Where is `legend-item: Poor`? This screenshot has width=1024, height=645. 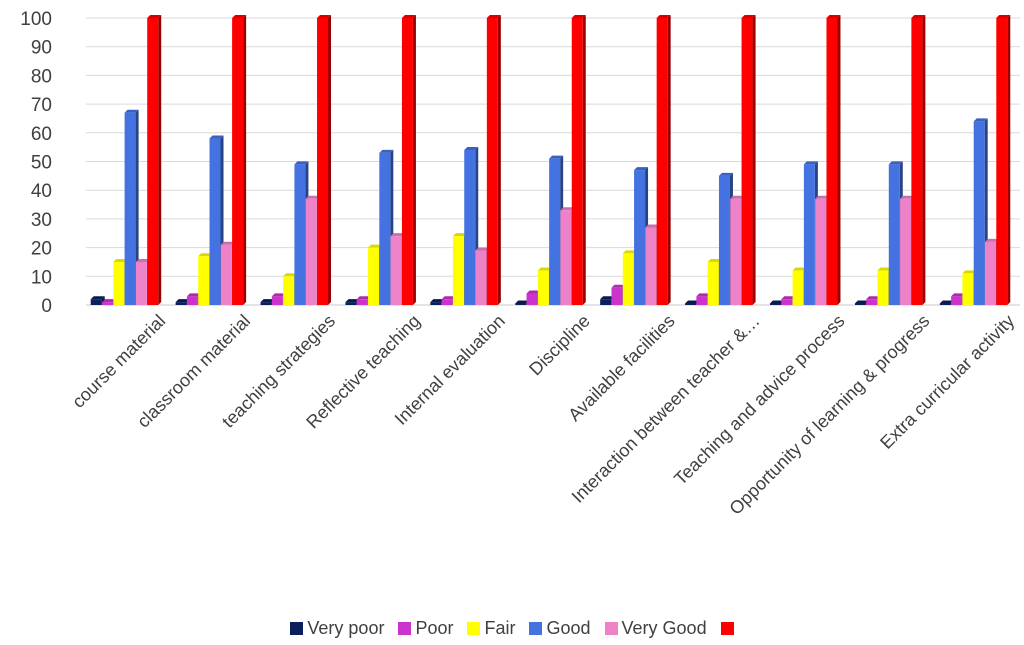
legend-item: Poor is located at coordinates (425, 628).